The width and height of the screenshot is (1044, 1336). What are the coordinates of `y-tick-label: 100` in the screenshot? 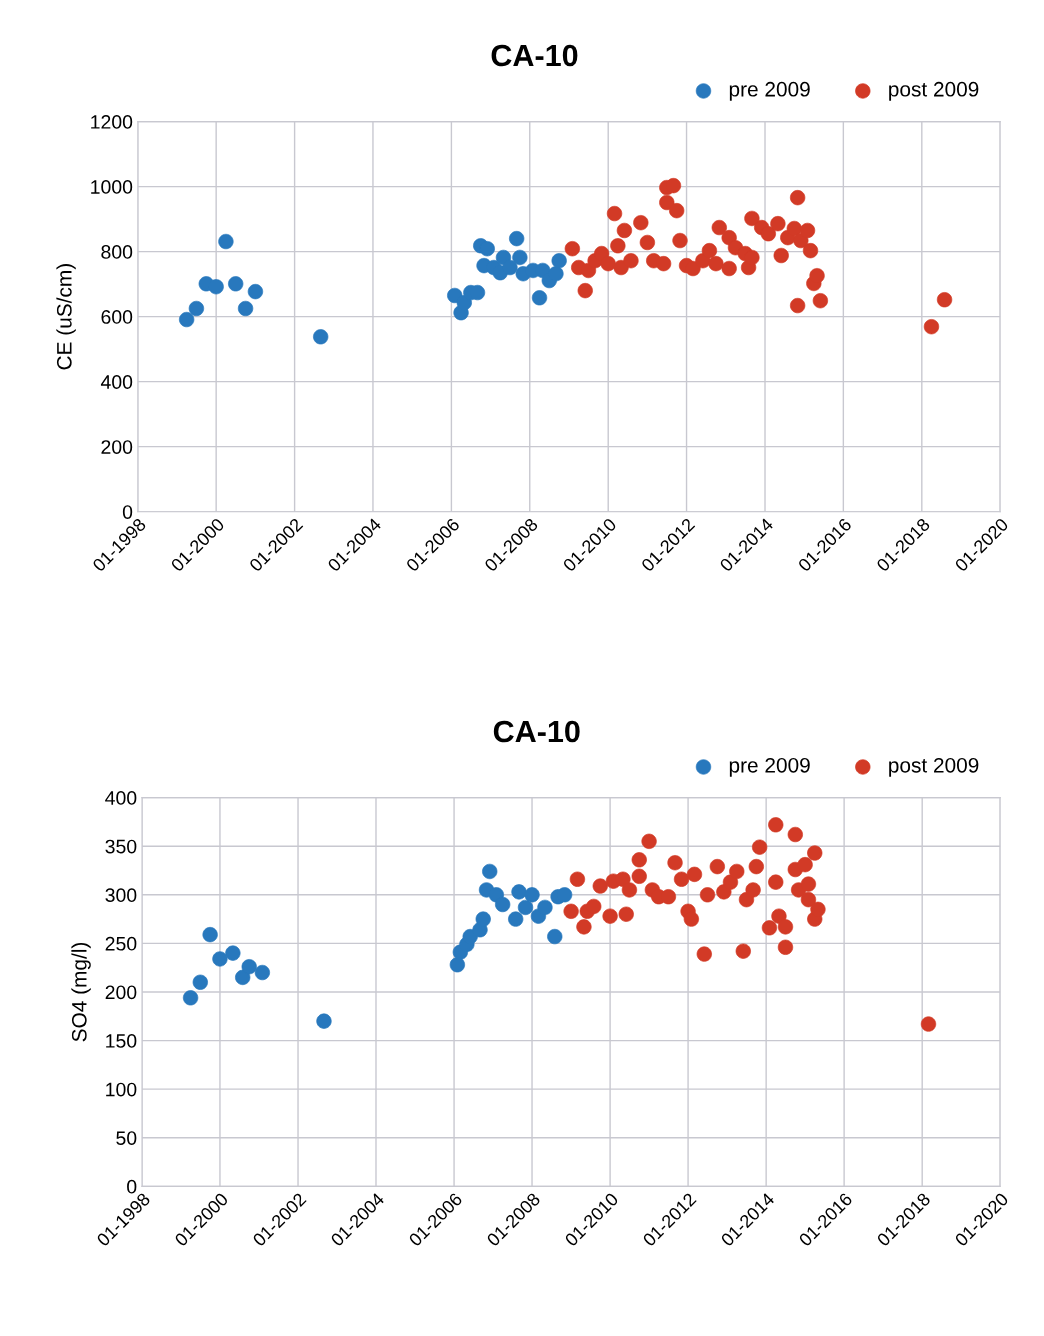 It's located at (121, 1089).